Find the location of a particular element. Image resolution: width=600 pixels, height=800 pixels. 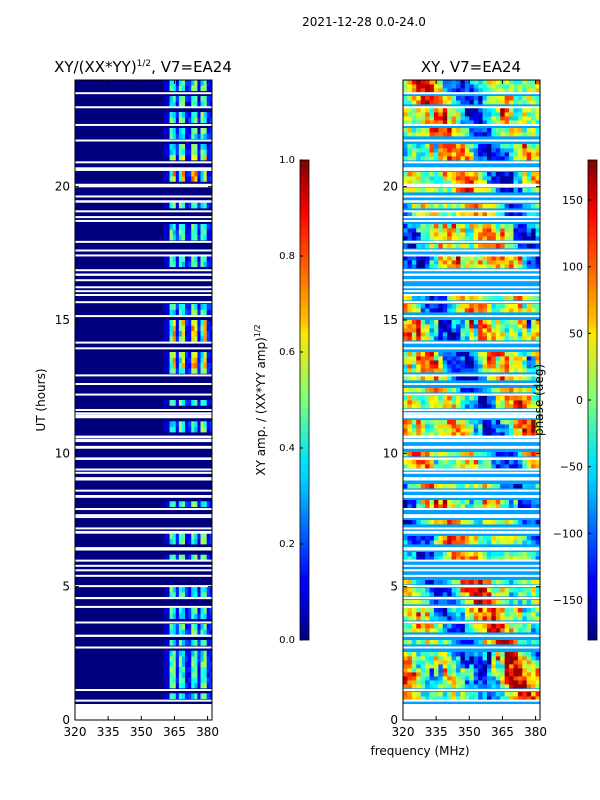

phase-flag-gap is located at coordinates (471, 184).